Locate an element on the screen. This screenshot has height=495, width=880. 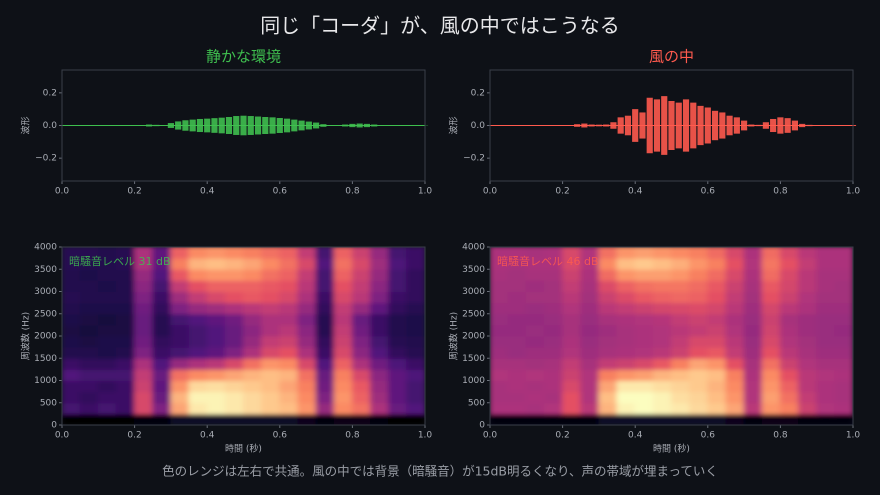
spectrogram-cells is located at coordinates (243, 336).